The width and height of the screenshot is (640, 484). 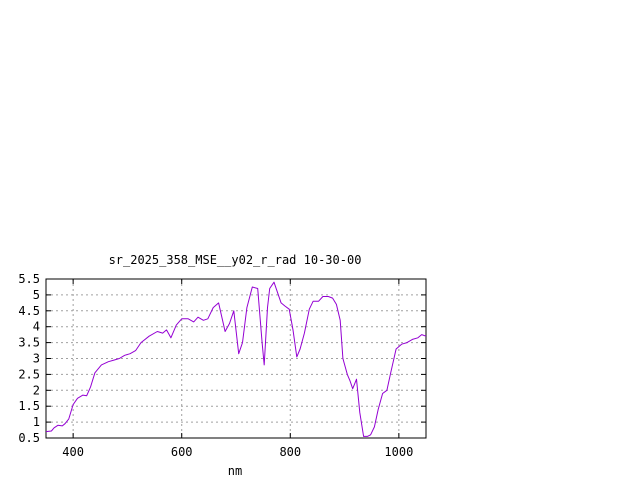 What do you see at coordinates (29, 438) in the screenshot?
I see `y-tick-label: 0.5` at bounding box center [29, 438].